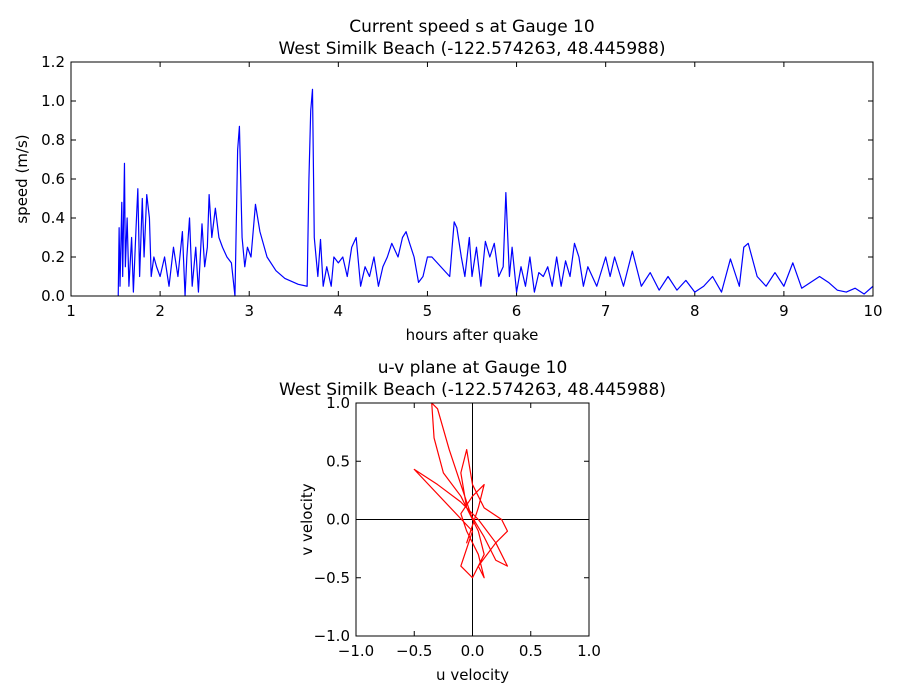 The image size is (900, 700). What do you see at coordinates (53, 140) in the screenshot?
I see `y-tick-label: 0.8` at bounding box center [53, 140].